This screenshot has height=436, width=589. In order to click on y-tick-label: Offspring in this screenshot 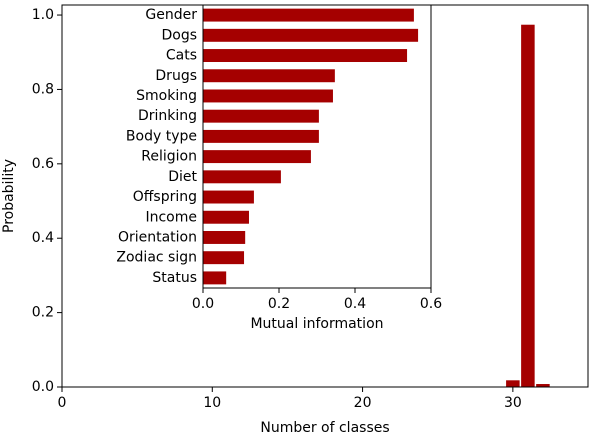, I will do `click(165, 197)`.